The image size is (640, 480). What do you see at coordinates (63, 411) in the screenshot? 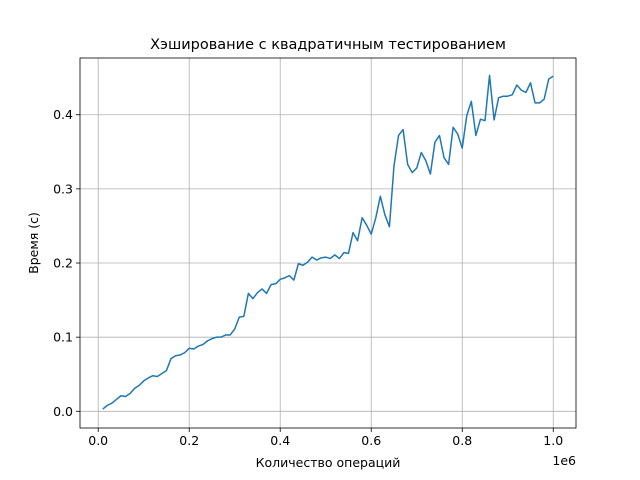
I see `y-tick-label: 0.0` at bounding box center [63, 411].